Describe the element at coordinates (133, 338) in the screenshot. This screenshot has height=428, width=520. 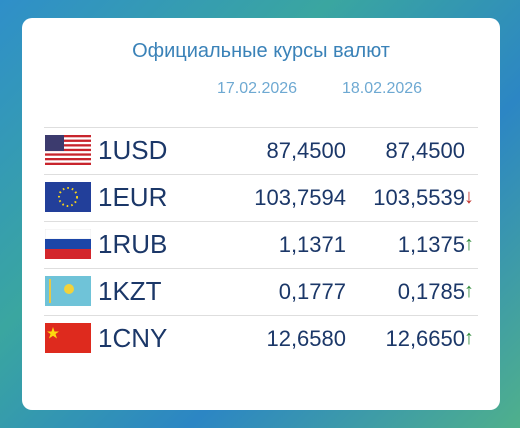
I see `currency-code: 1CNY` at that location.